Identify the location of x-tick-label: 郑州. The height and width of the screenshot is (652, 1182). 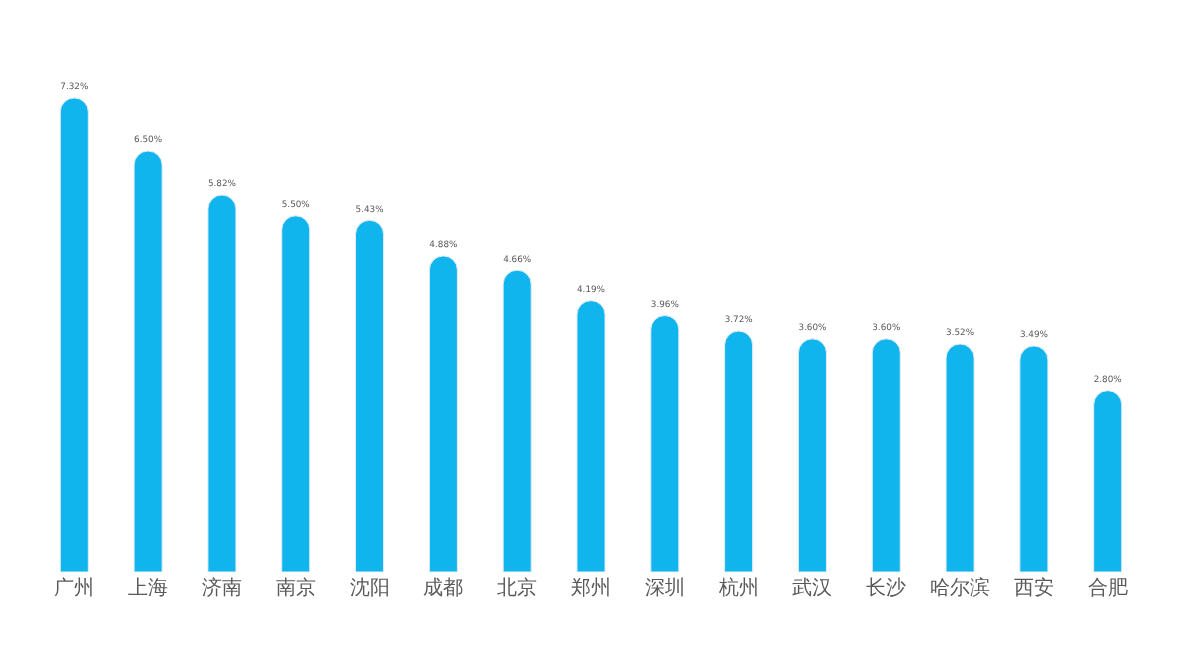
(591, 588).